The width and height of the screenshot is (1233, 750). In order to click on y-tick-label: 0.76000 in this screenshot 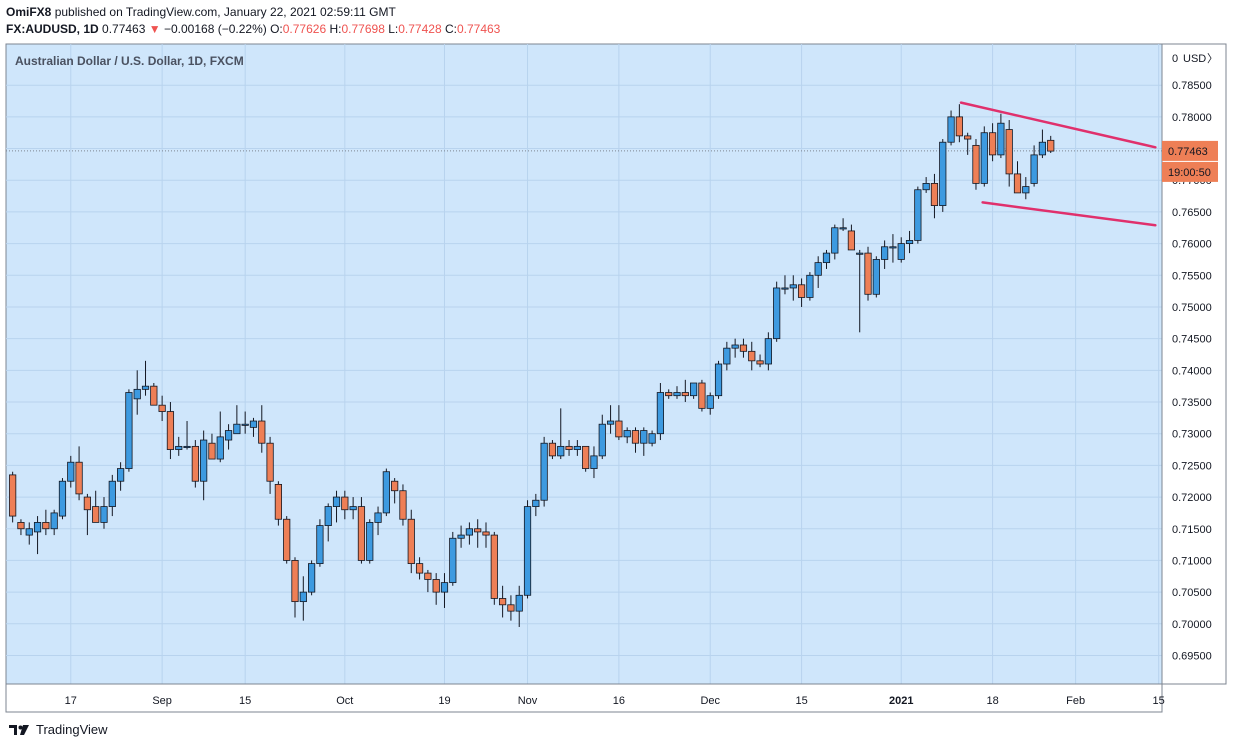, I will do `click(1192, 245)`.